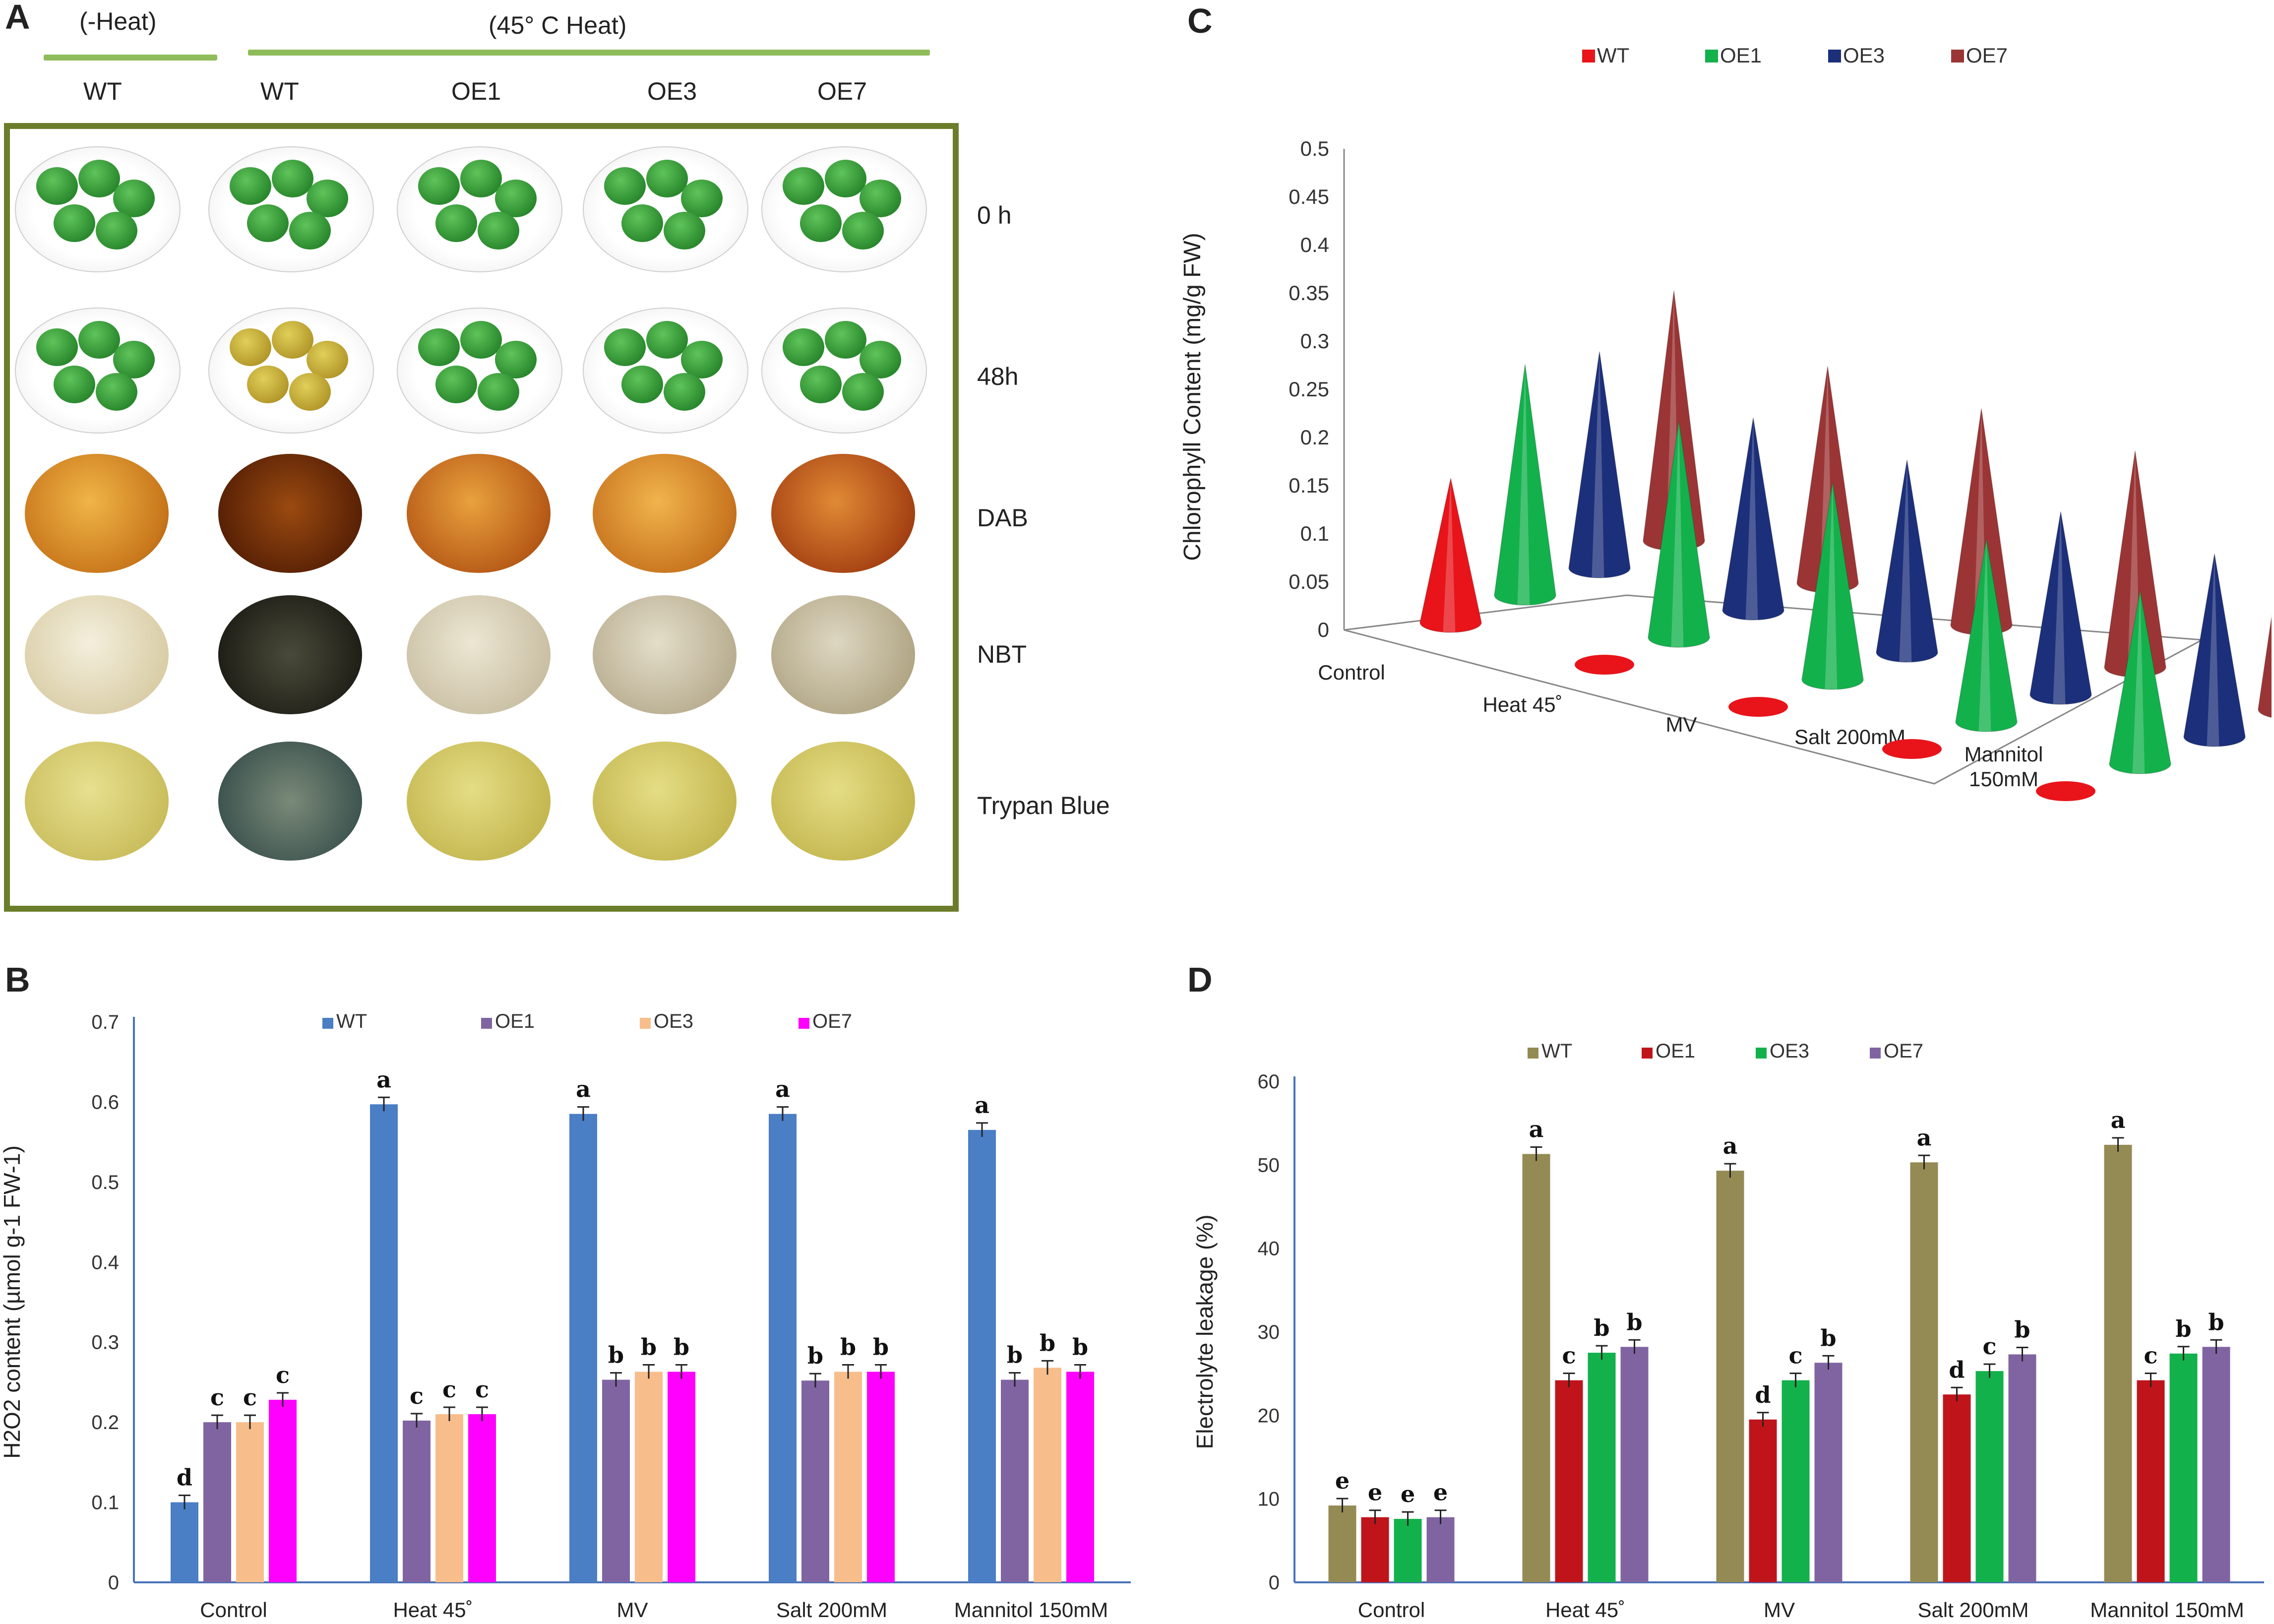  Describe the element at coordinates (105, 1262) in the screenshot. I see `y-tick-label: 0.4` at that location.